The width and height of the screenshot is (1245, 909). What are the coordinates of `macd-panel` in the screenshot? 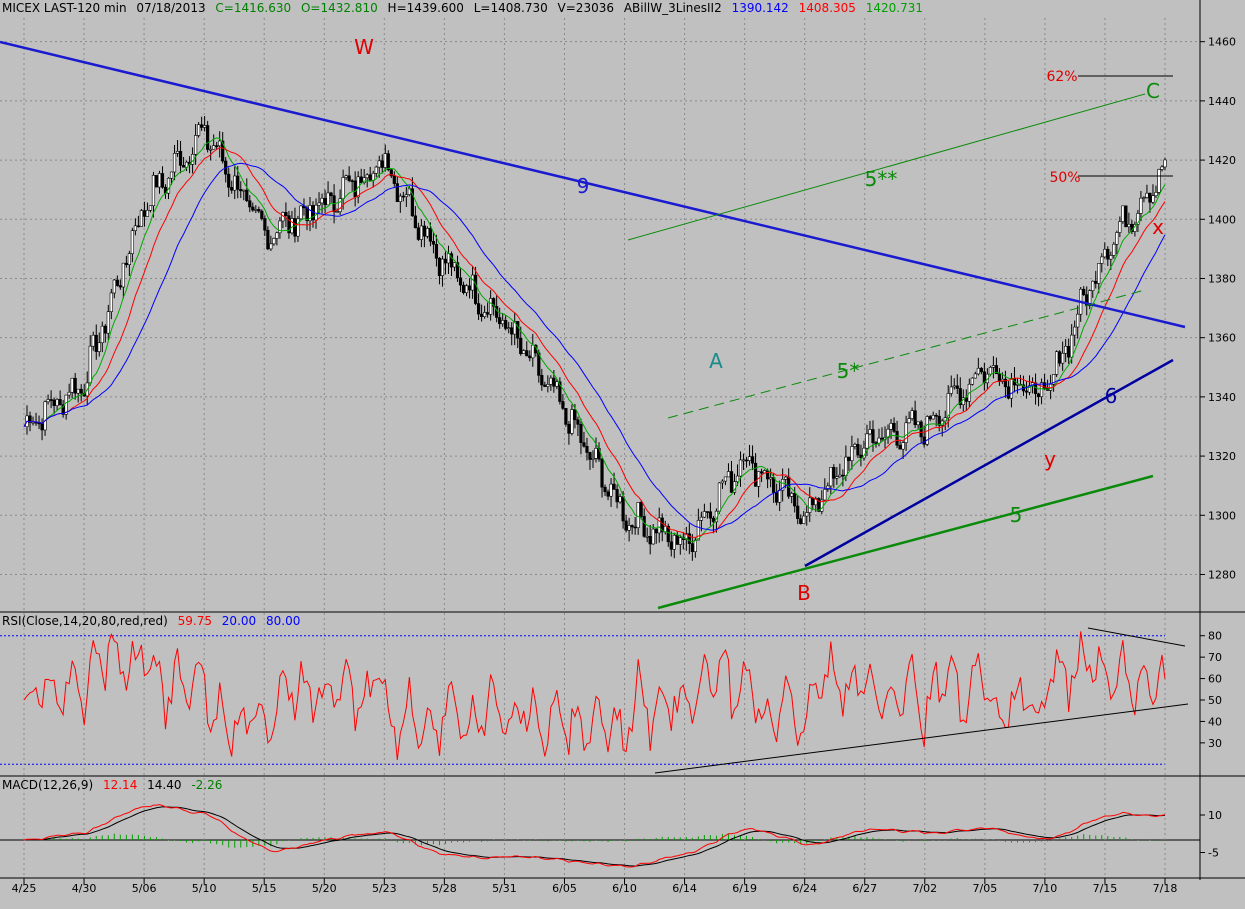 It's located at (594, 836).